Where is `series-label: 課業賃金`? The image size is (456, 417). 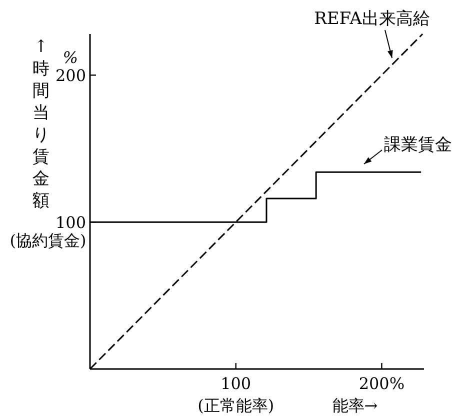
series-label: 課業賃金 is located at coordinates (418, 145).